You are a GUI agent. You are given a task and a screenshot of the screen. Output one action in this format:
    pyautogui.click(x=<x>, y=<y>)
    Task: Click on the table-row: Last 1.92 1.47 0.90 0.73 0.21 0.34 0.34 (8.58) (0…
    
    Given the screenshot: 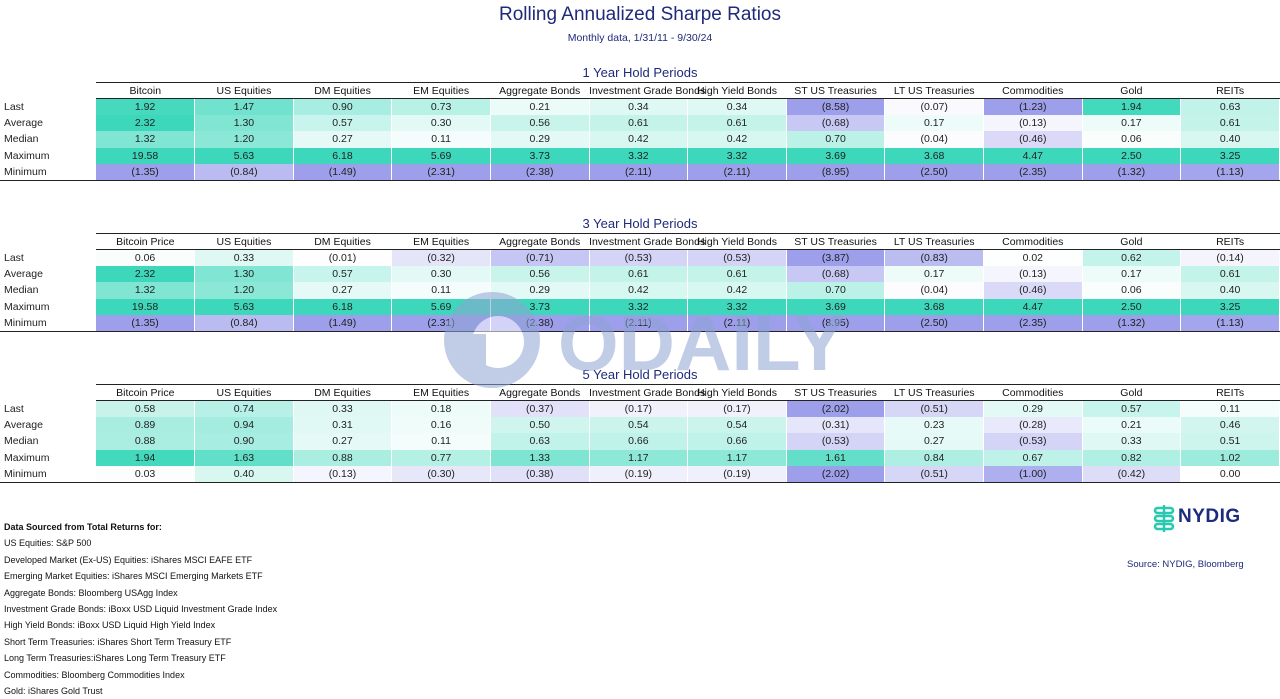 What is the action you would take?
    pyautogui.click(x=640, y=106)
    